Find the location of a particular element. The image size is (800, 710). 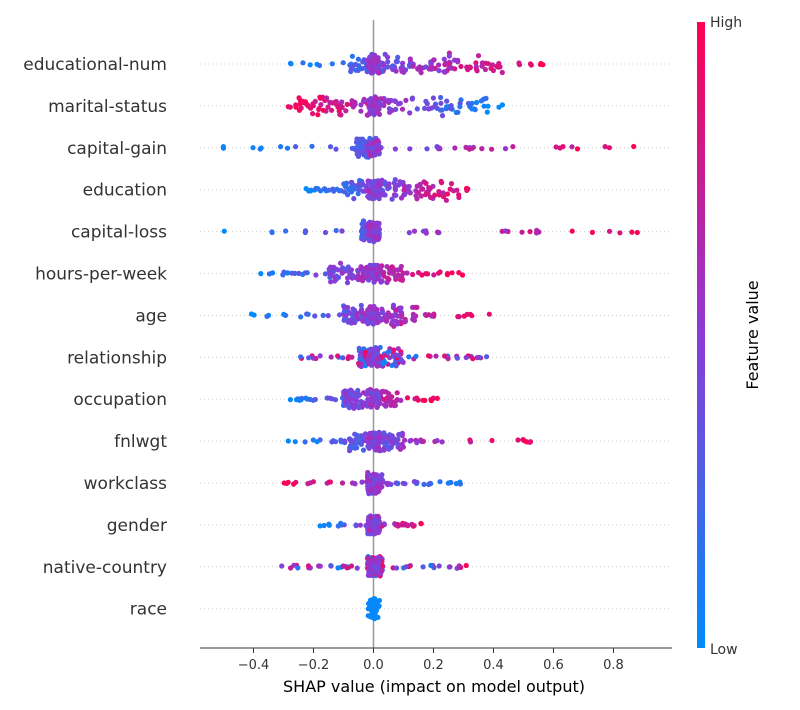

x-axis: −0.4 −0.2 0.0 0.2 0.4 0.6 0.8 is located at coordinates (436, 660).